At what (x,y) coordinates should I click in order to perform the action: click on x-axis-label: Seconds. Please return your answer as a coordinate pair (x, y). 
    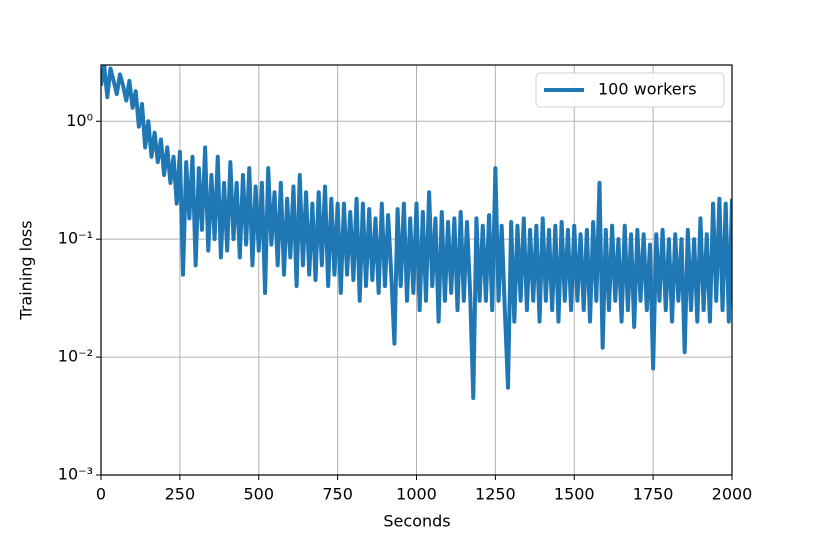
    Looking at the image, I should click on (416, 521).